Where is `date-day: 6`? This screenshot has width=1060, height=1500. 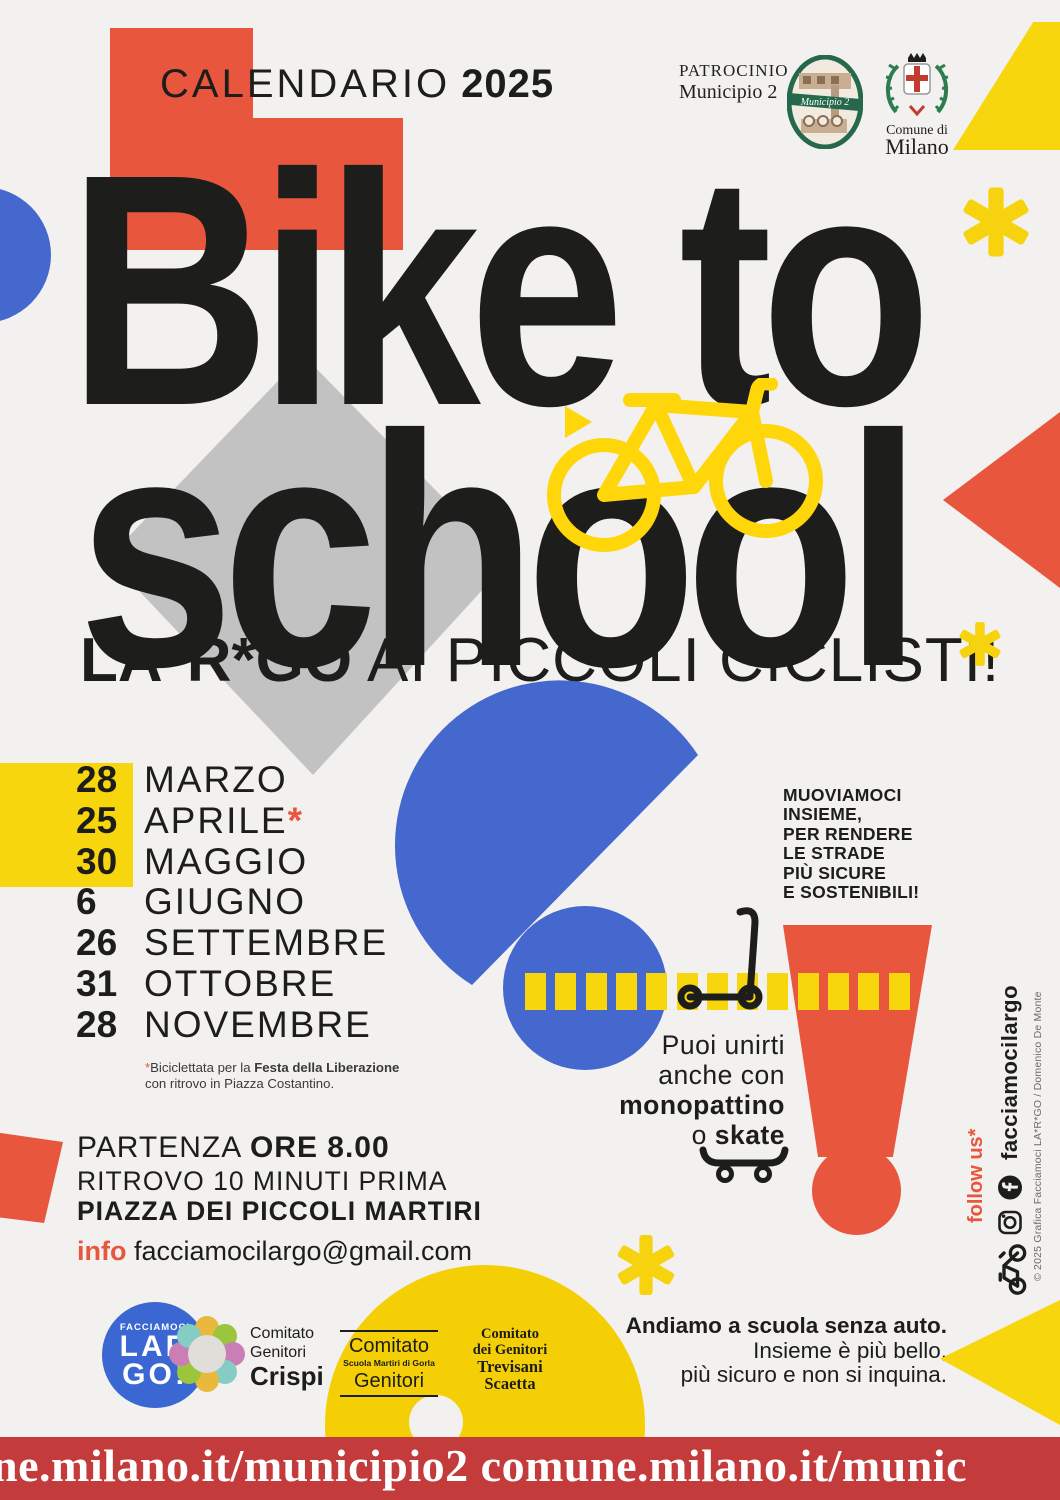 date-day: 6 is located at coordinates (86, 902).